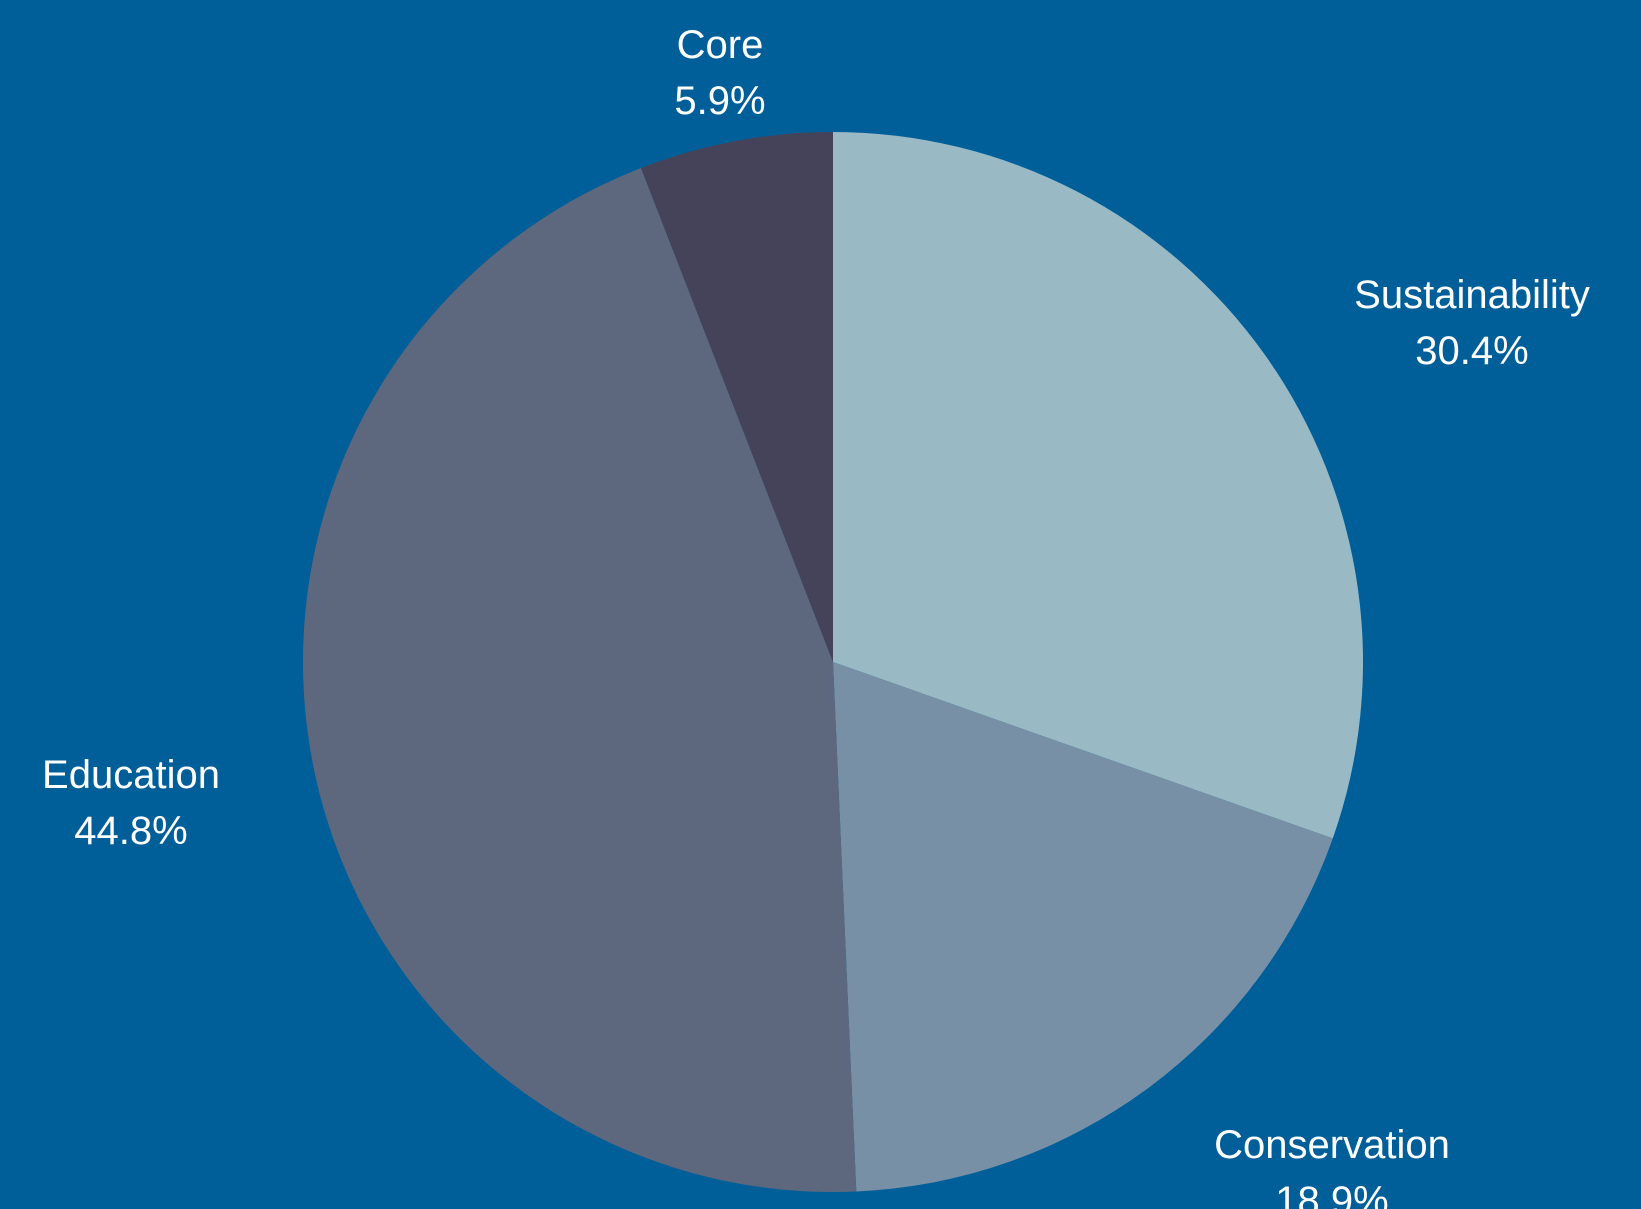 This screenshot has width=1641, height=1209. What do you see at coordinates (131, 775) in the screenshot?
I see `slice-name-label-education: Education` at bounding box center [131, 775].